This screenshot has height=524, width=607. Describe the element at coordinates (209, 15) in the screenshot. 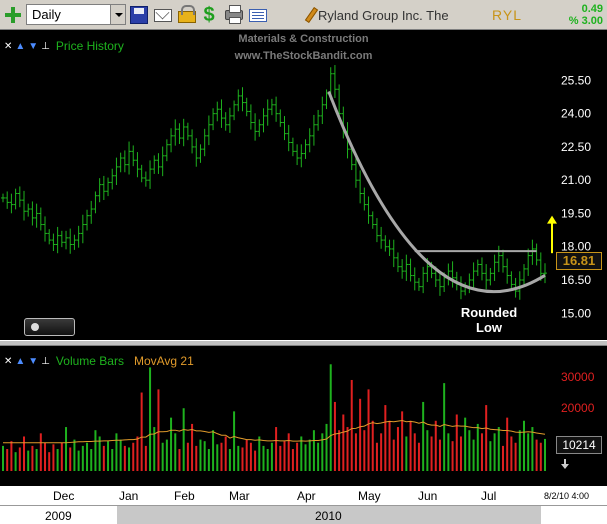

I see `dollar-icon: $` at that location.